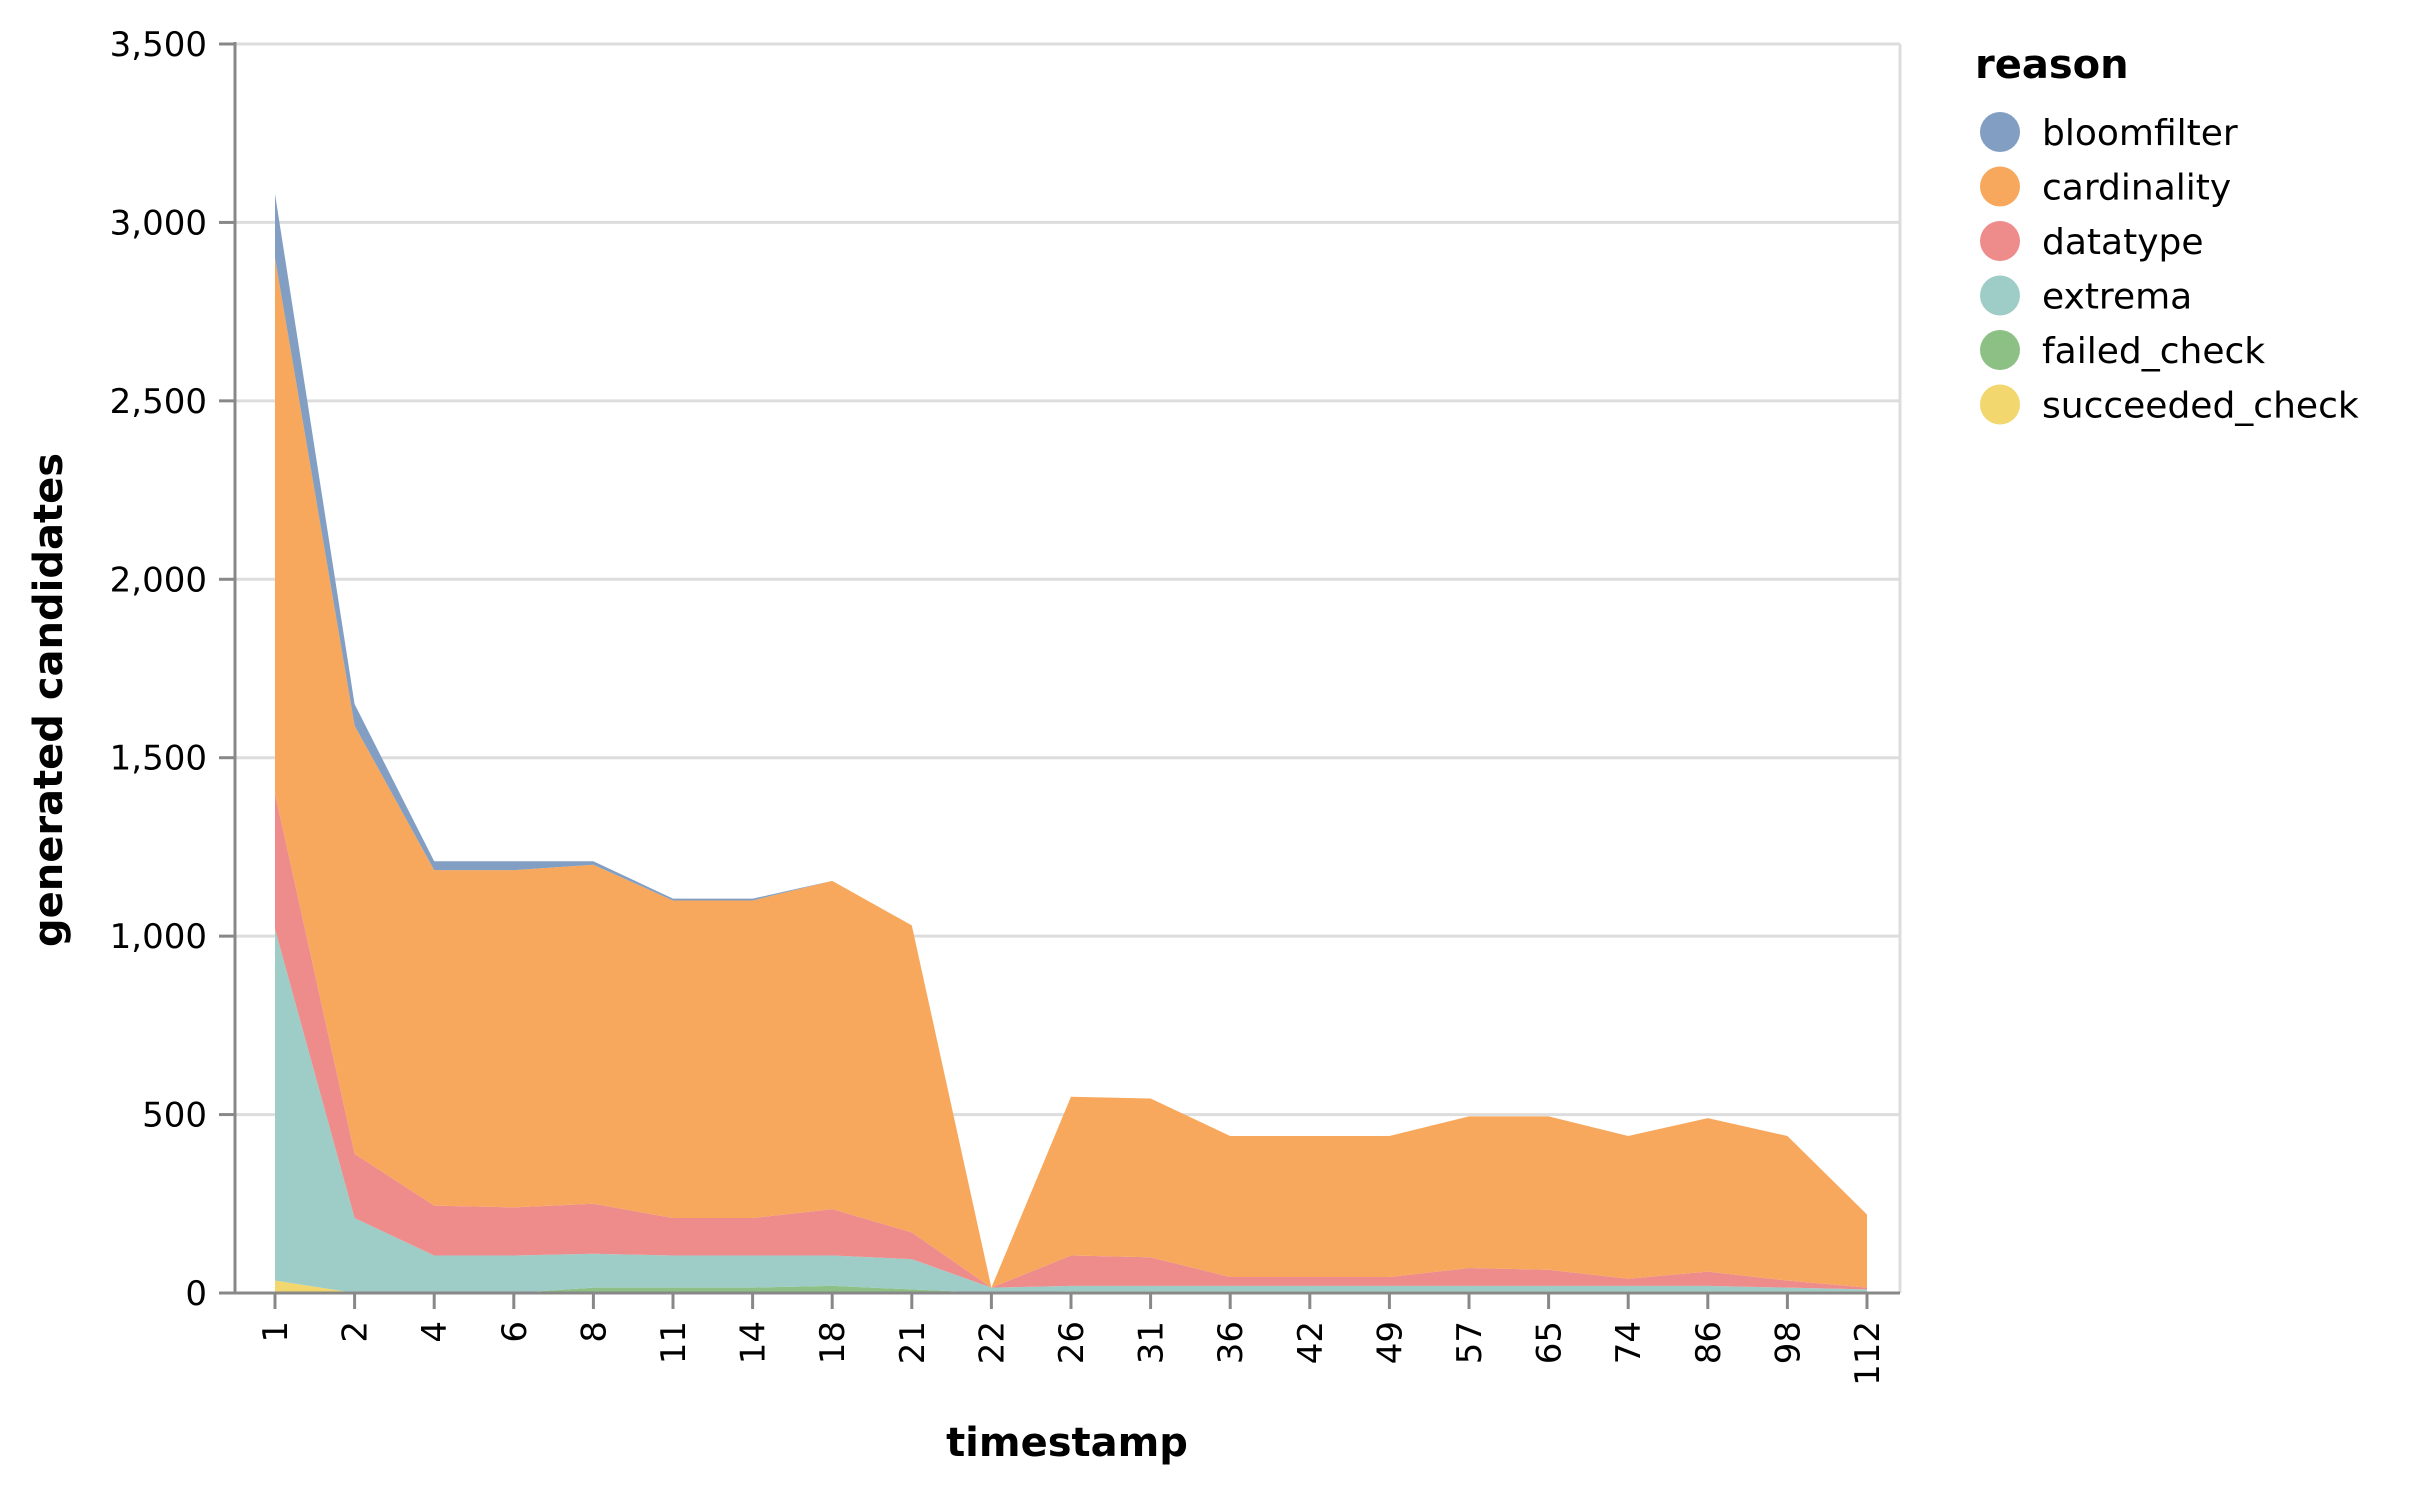  I want to click on y-tick-label: 2,000, so click(158, 580).